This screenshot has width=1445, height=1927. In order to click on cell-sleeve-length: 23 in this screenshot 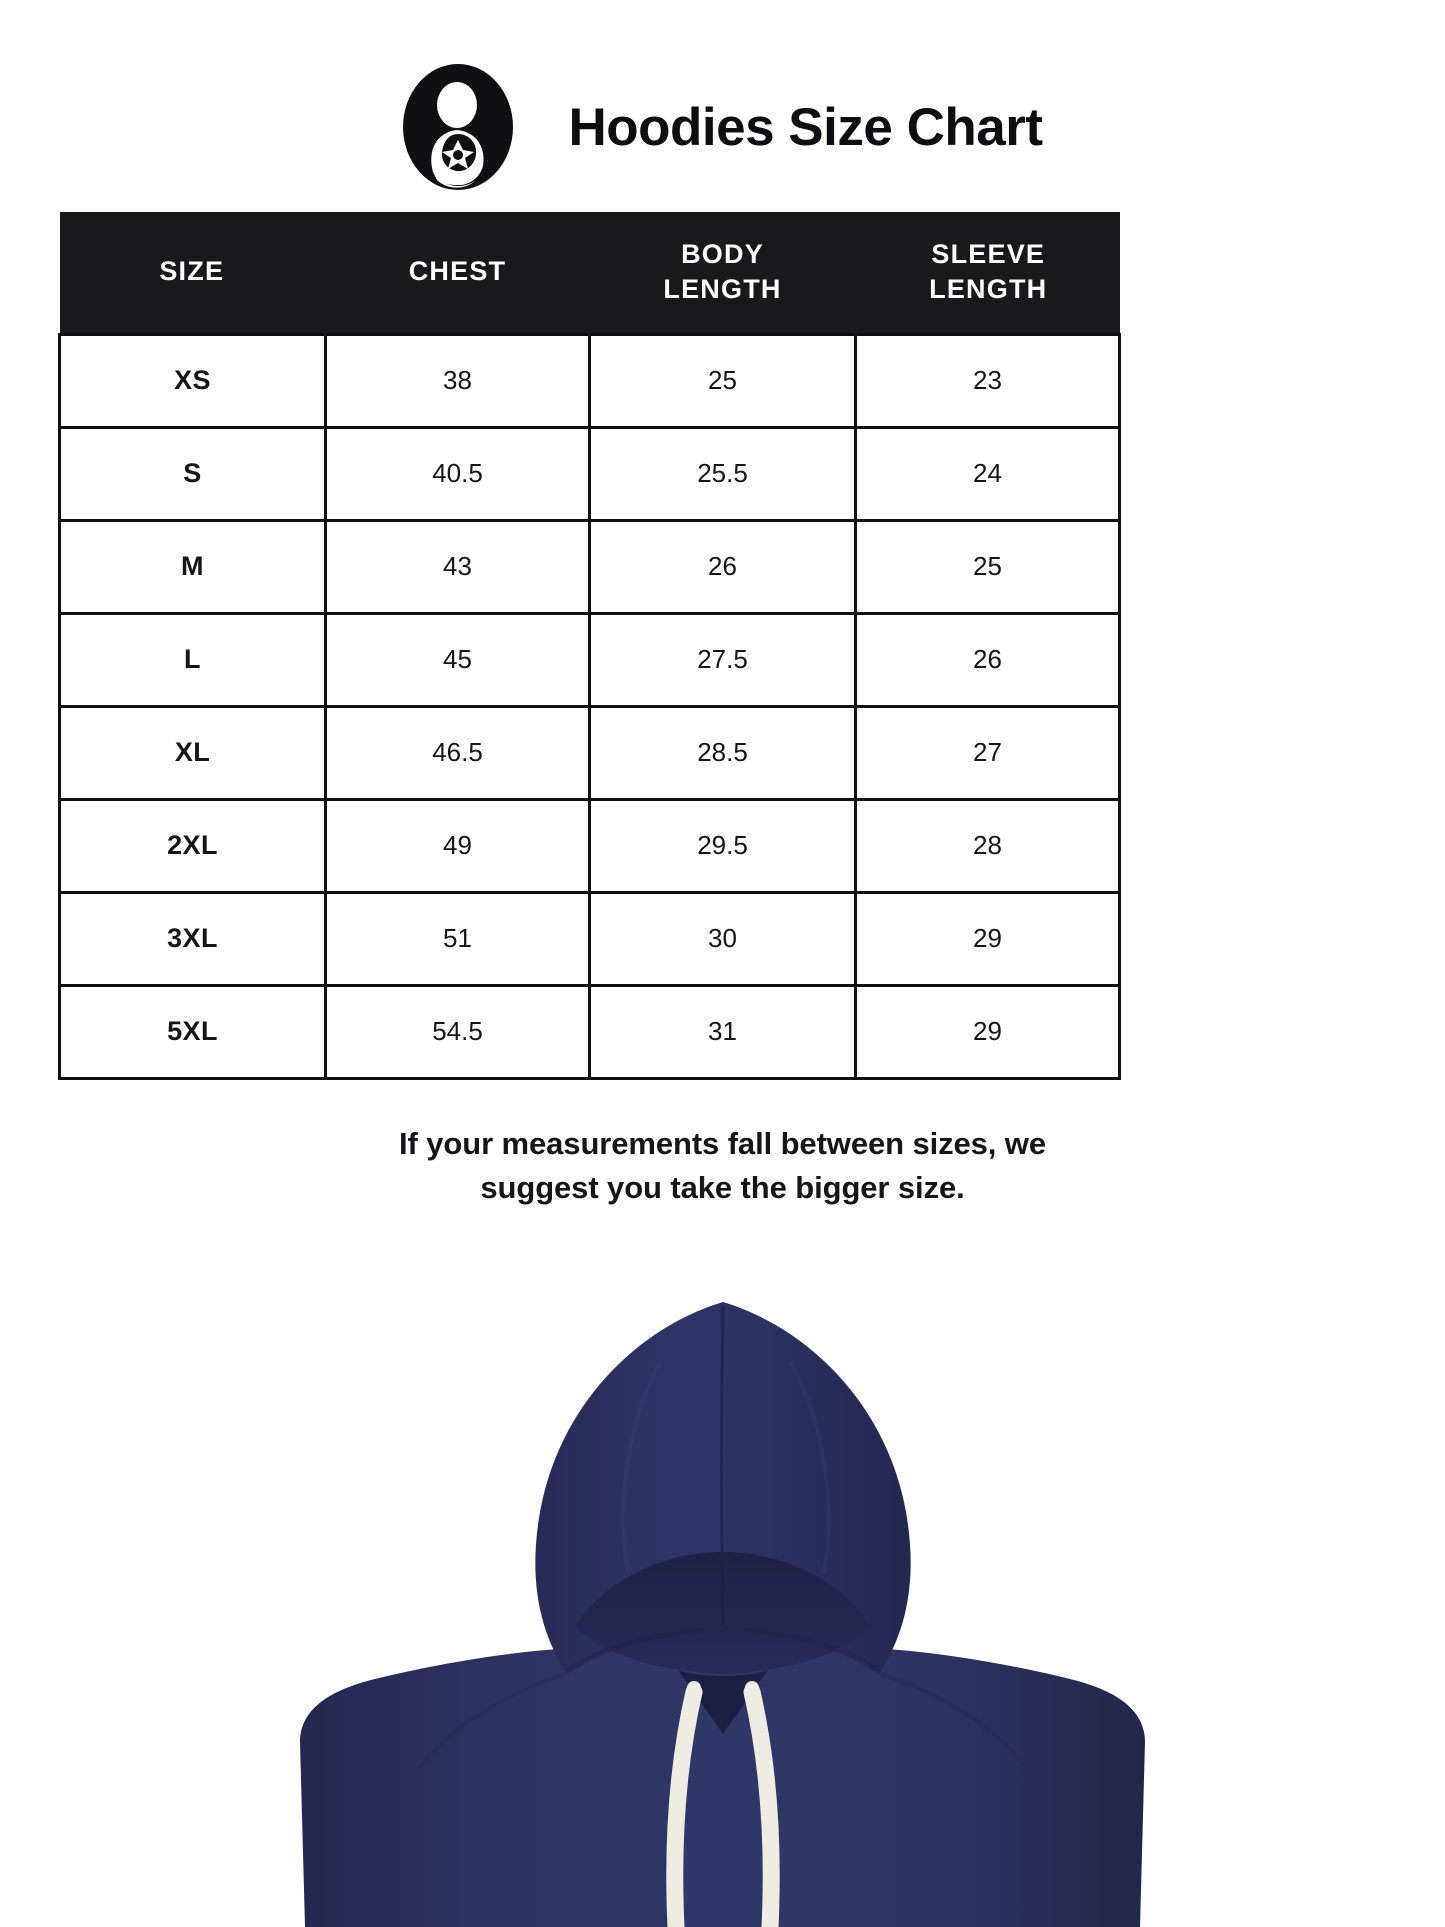, I will do `click(987, 380)`.